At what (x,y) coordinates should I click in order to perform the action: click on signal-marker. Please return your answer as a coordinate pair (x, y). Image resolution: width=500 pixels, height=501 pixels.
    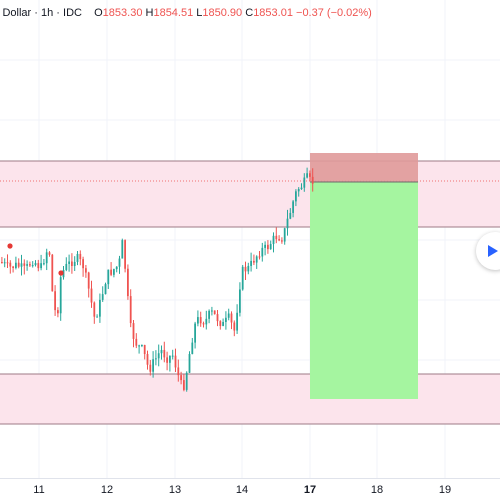
    Looking at the image, I should click on (61, 273).